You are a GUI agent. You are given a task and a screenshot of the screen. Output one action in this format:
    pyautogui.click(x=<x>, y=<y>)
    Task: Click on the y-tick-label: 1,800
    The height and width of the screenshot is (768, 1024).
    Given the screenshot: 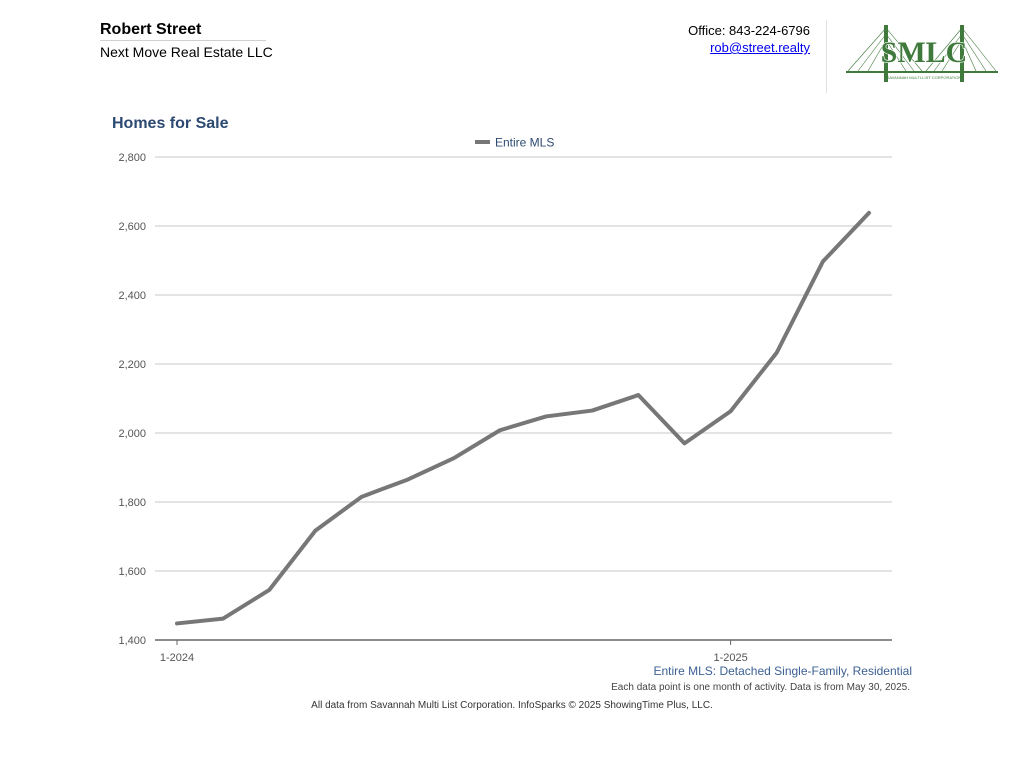 What is the action you would take?
    pyautogui.click(x=132, y=503)
    